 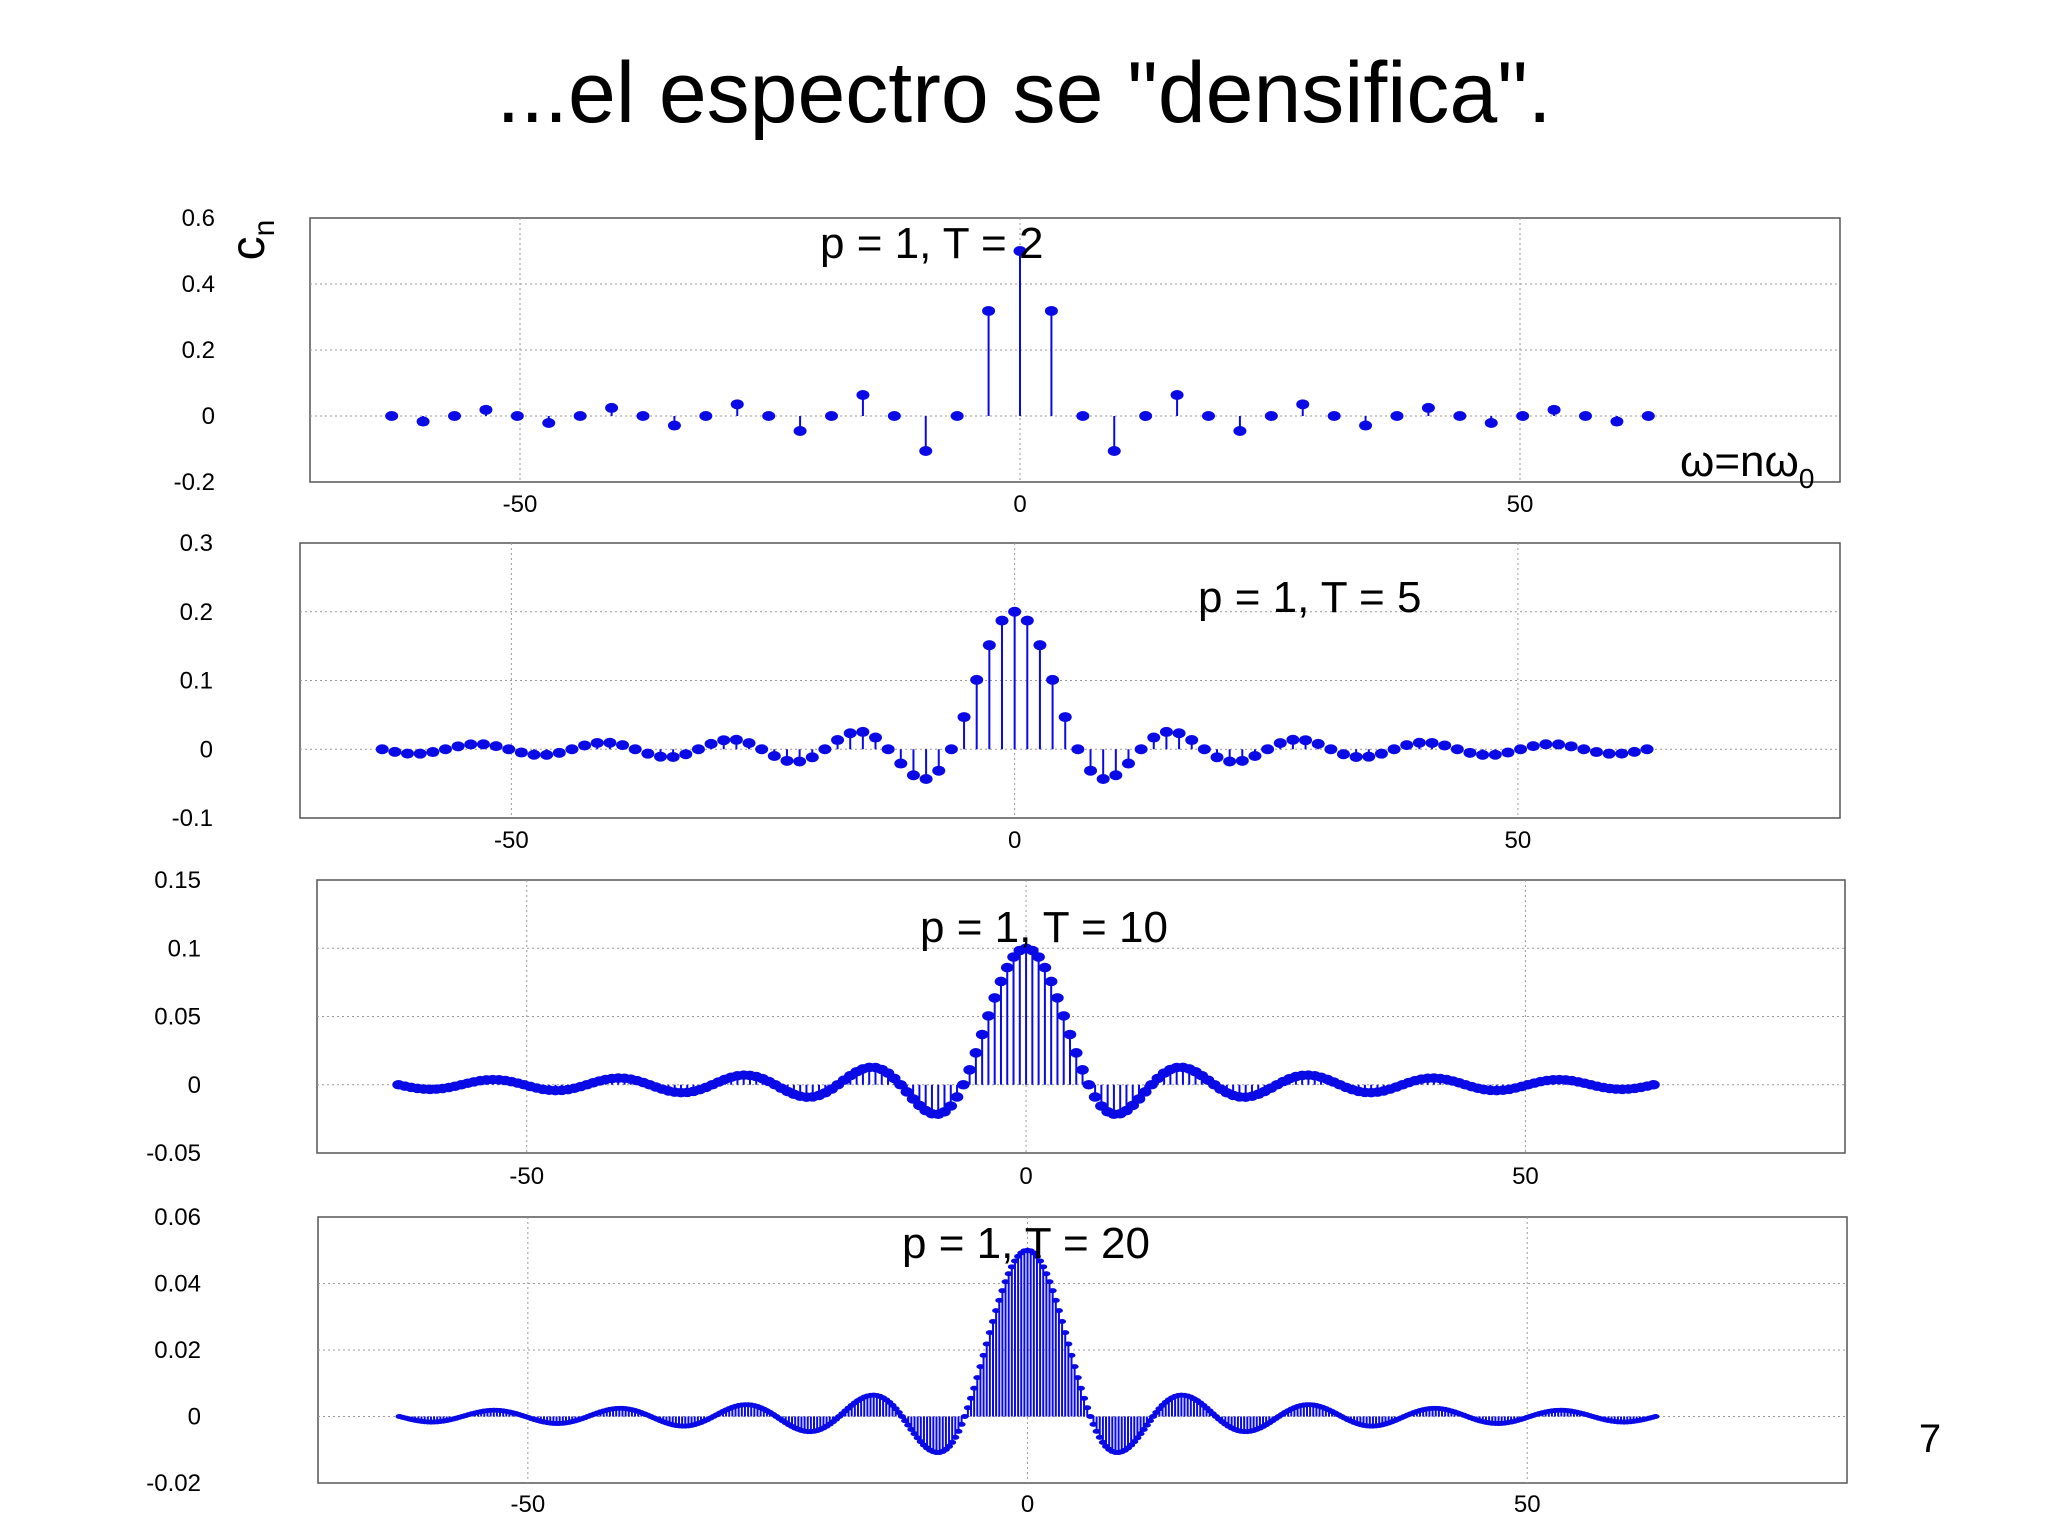 I want to click on stem-series, so click(x=1027, y=1351).